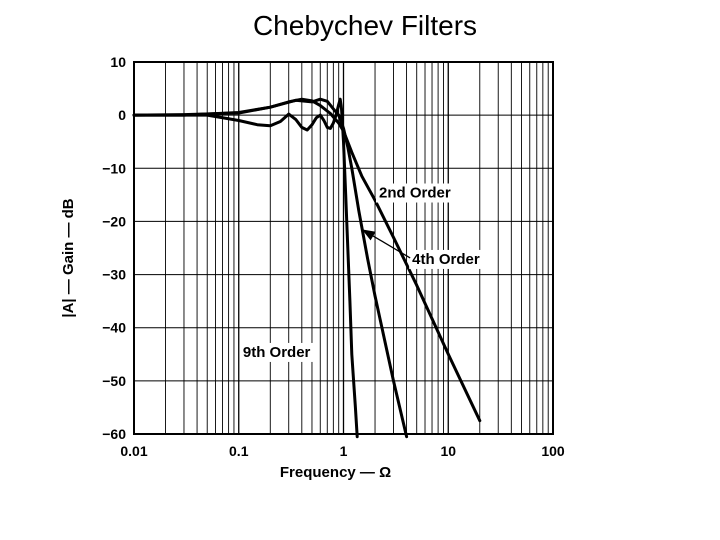  I want to click on annotation-label: 9th Order, so click(277, 352).